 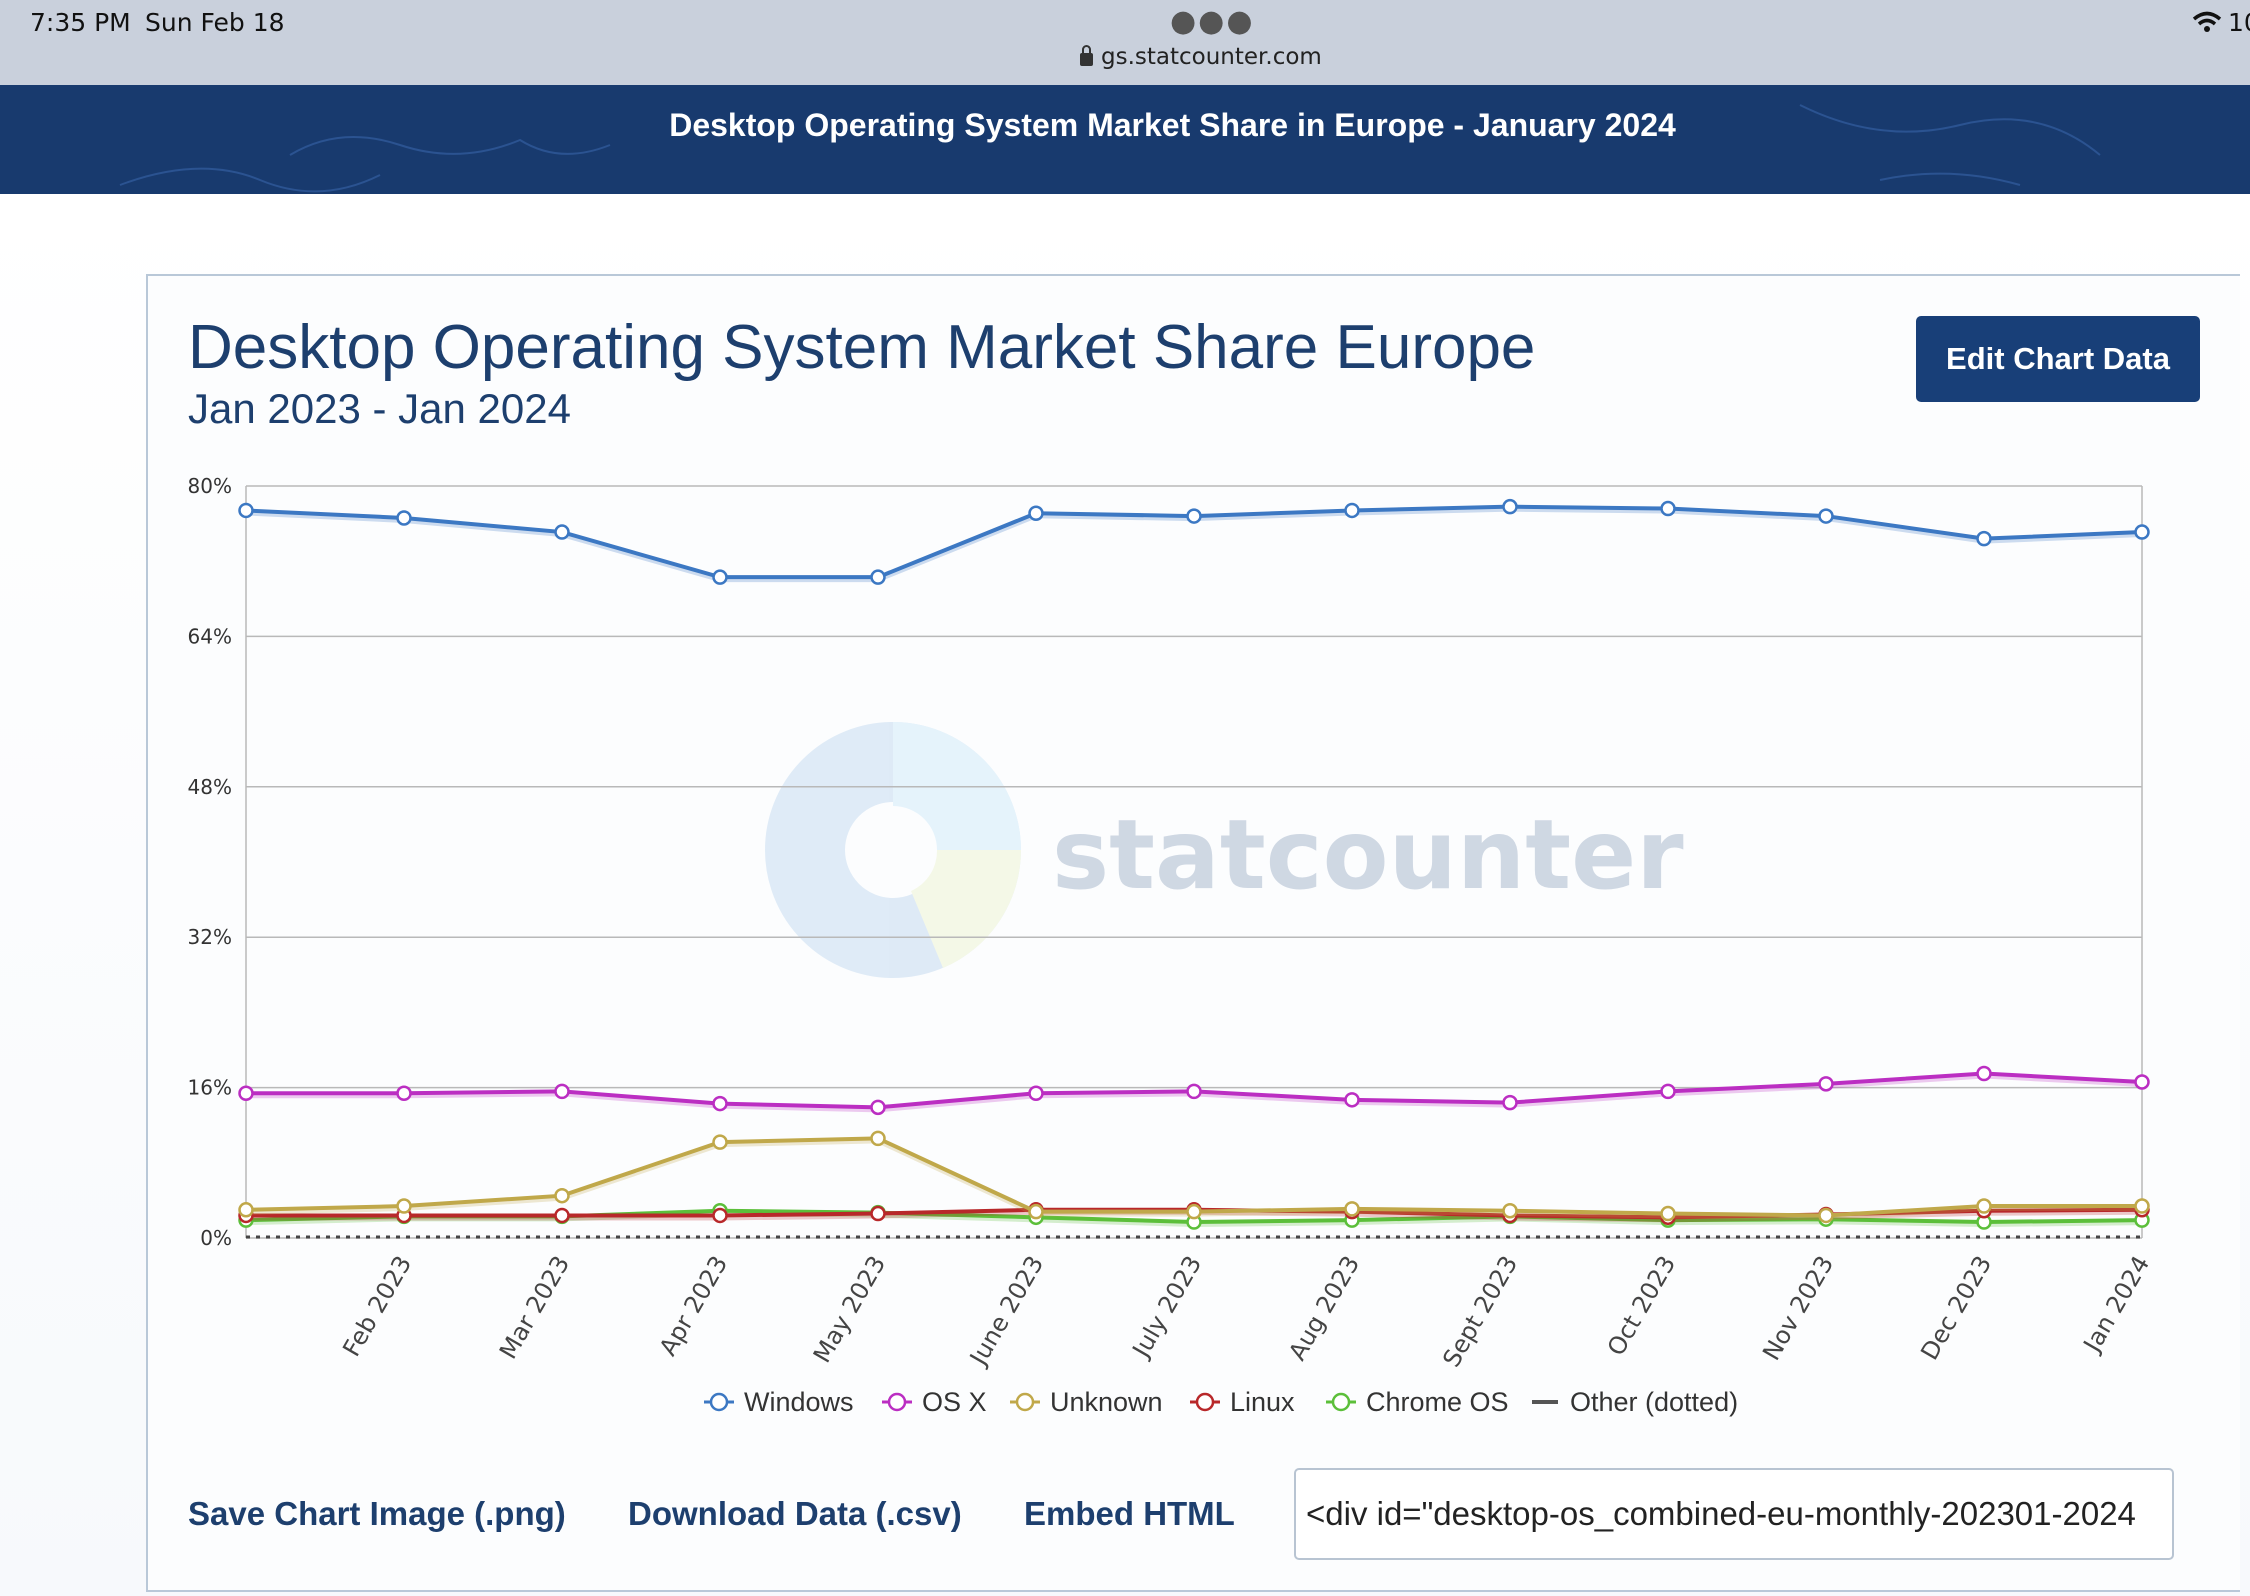 I want to click on legend-label: Linux, so click(x=1262, y=1402).